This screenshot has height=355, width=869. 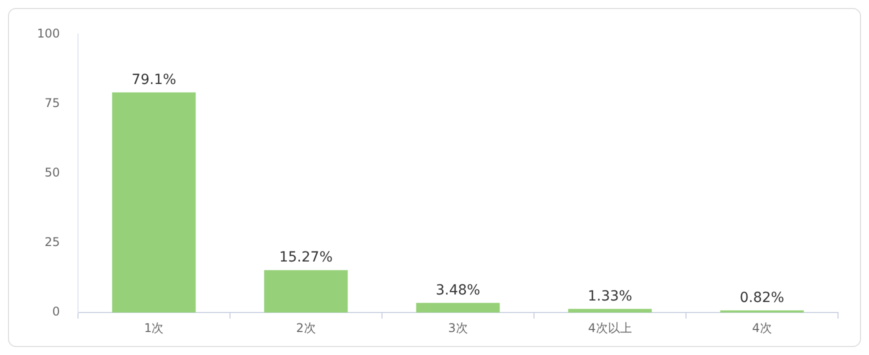 I want to click on x-tick-label: 3次, so click(x=458, y=327).